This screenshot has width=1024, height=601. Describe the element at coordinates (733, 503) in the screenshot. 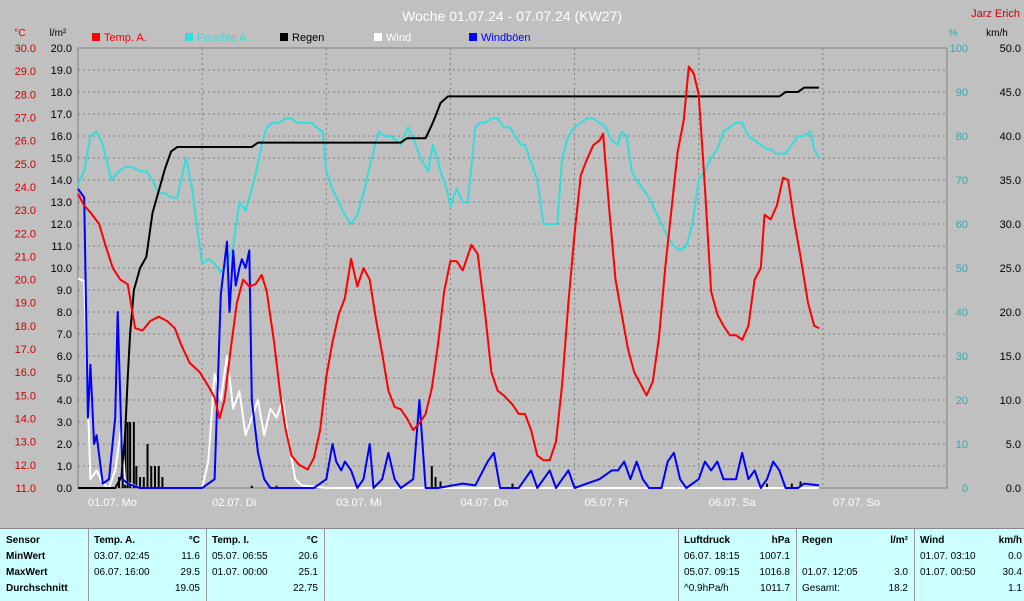

I see `x-tick-day: 06.07. Sa` at that location.